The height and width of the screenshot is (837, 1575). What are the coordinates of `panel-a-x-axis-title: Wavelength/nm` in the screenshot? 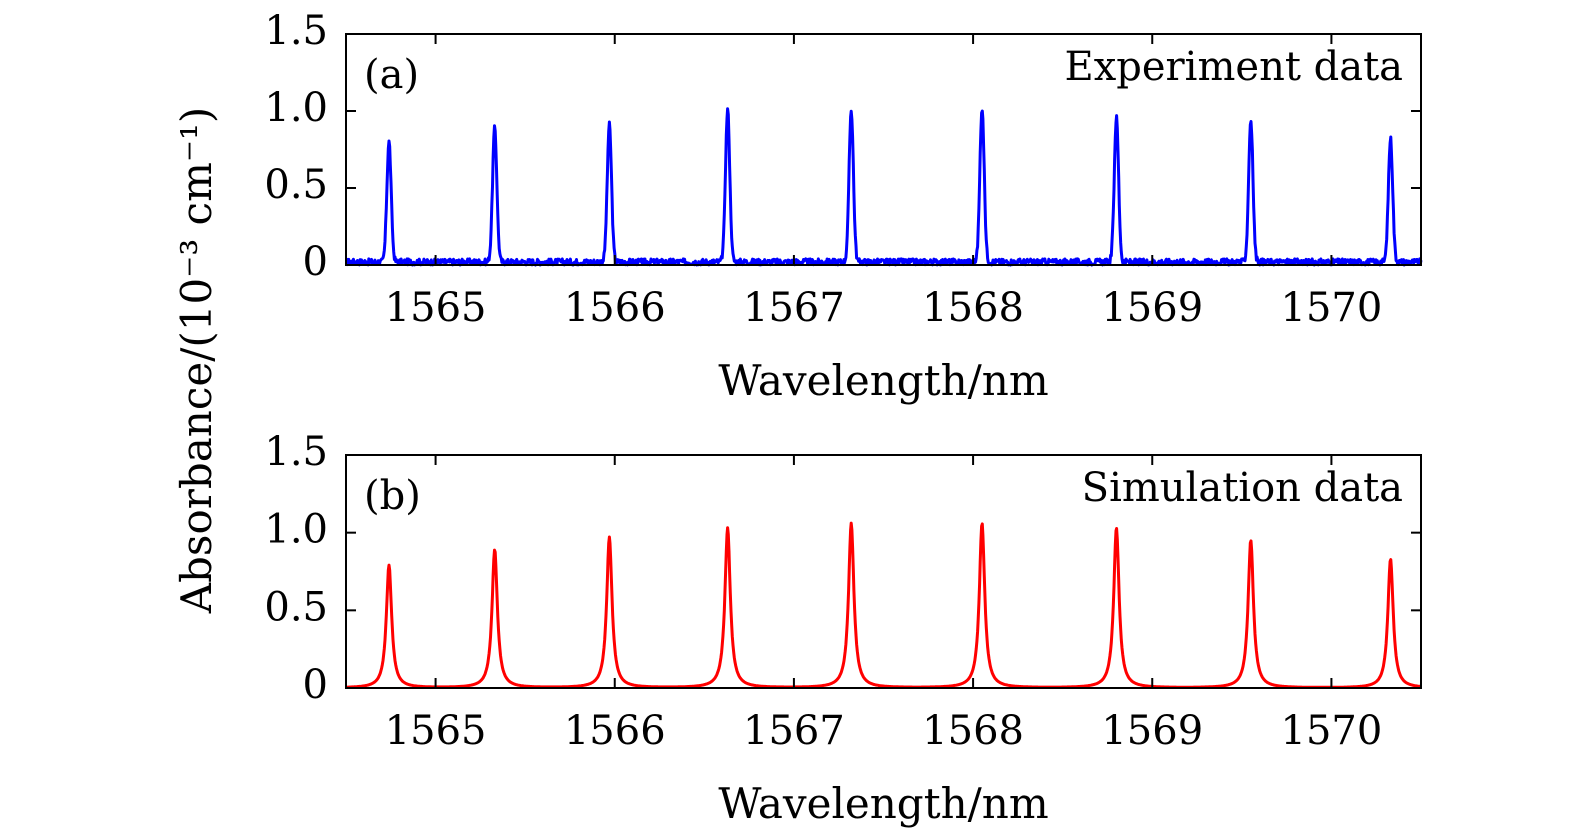 It's located at (883, 380).